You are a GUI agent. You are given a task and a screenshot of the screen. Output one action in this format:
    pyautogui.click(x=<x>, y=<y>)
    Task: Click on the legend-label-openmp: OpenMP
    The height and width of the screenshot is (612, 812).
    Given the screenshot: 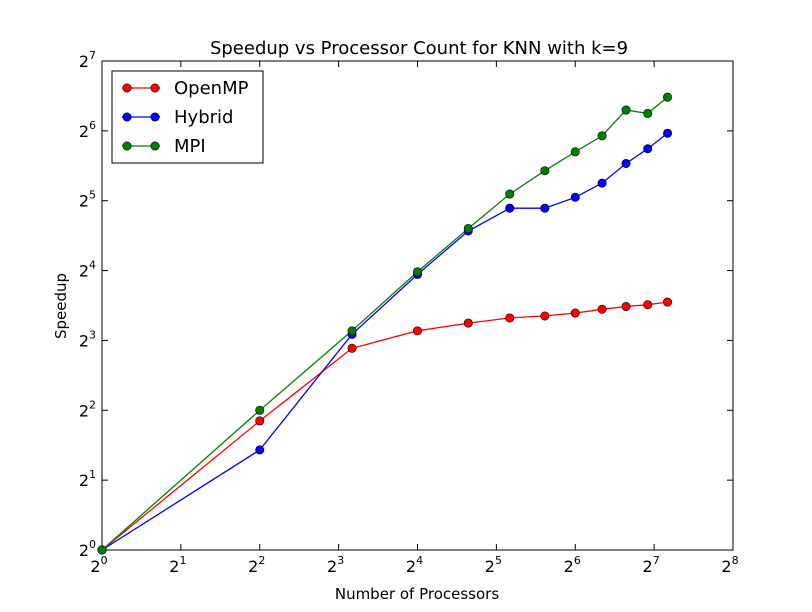 What is the action you would take?
    pyautogui.click(x=211, y=88)
    